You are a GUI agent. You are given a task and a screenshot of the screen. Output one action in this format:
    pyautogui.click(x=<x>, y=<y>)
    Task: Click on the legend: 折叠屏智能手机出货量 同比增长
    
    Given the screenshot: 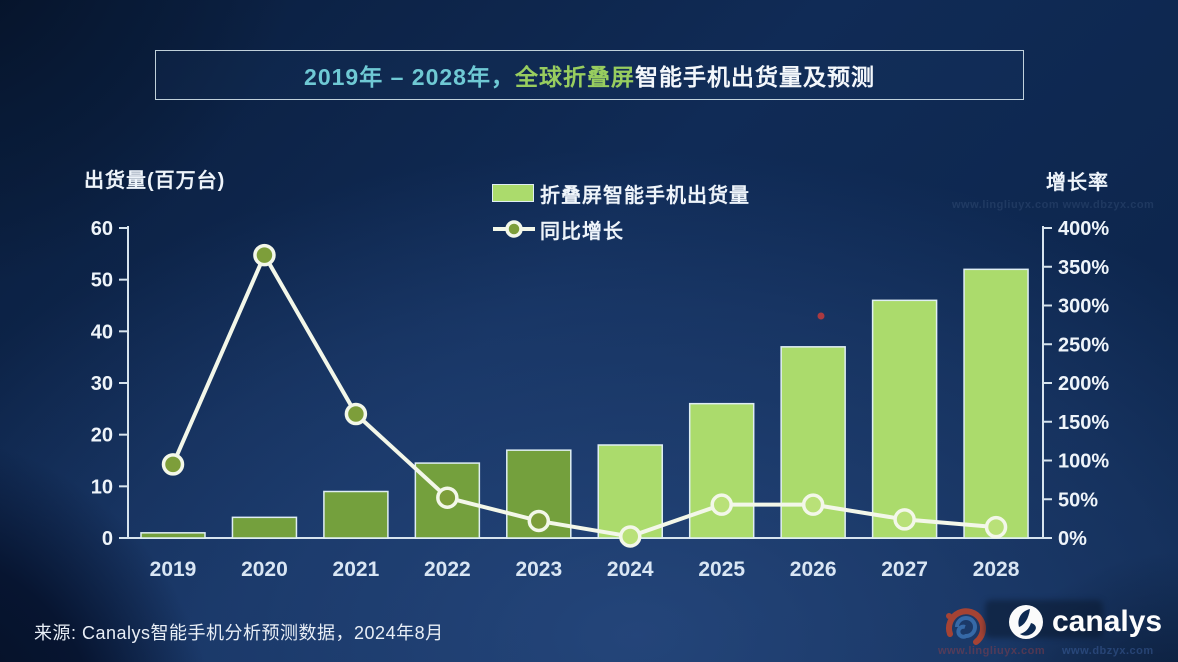 What is the action you would take?
    pyautogui.click(x=621, y=218)
    